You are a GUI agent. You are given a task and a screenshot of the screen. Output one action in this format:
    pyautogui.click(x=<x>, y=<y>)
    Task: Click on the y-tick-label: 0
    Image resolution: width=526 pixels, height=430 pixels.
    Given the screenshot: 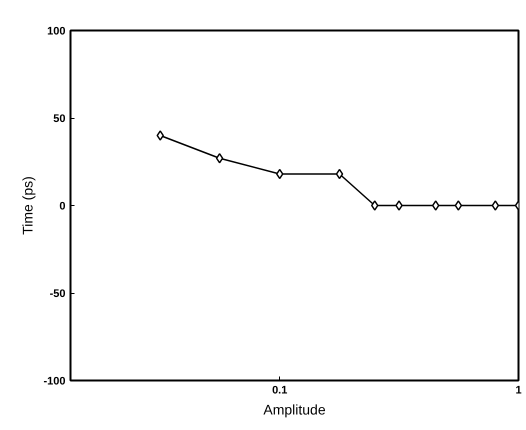 What is the action you would take?
    pyautogui.click(x=62, y=206)
    